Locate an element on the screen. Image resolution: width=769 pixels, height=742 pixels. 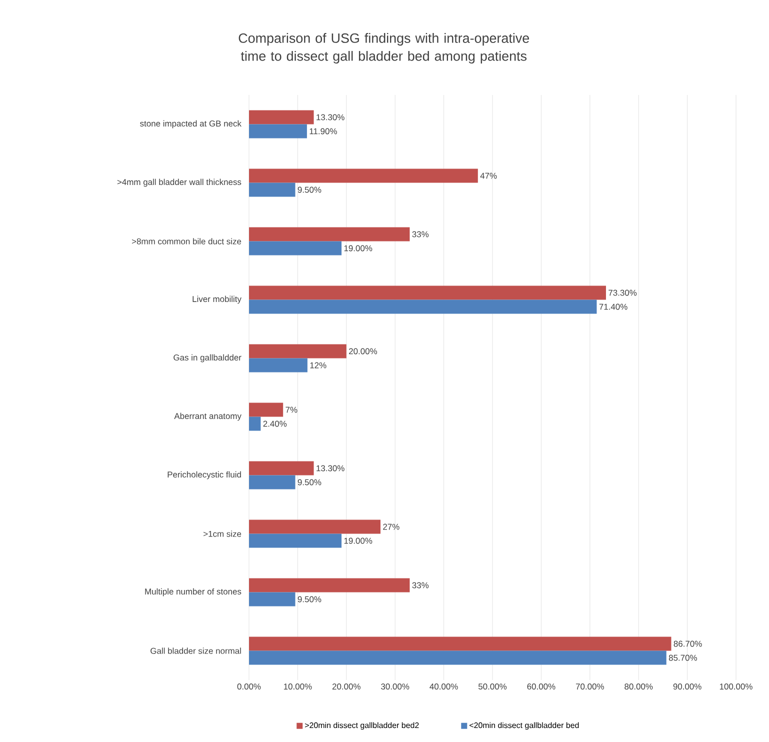
y-tick-label: Gall bladder size normal is located at coordinates (195, 651).